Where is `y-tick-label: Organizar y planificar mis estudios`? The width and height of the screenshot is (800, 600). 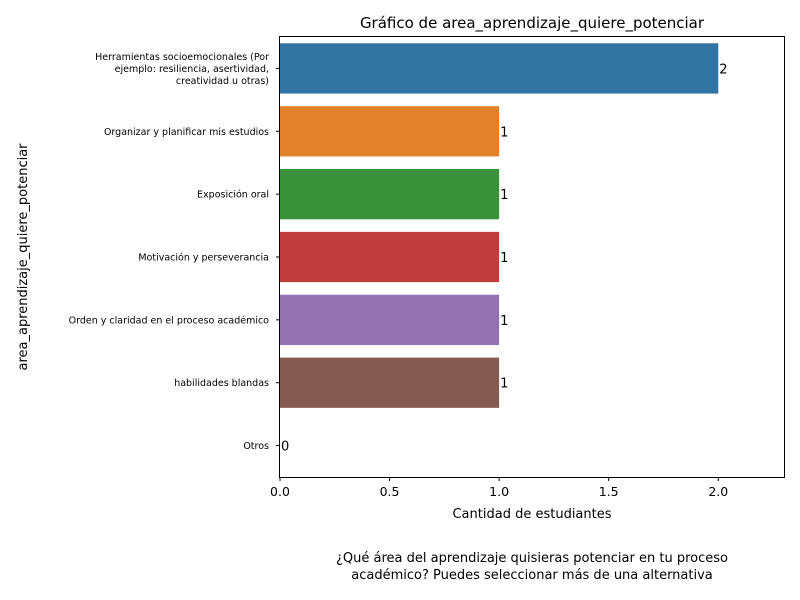
y-tick-label: Organizar y planificar mis estudios is located at coordinates (186, 132).